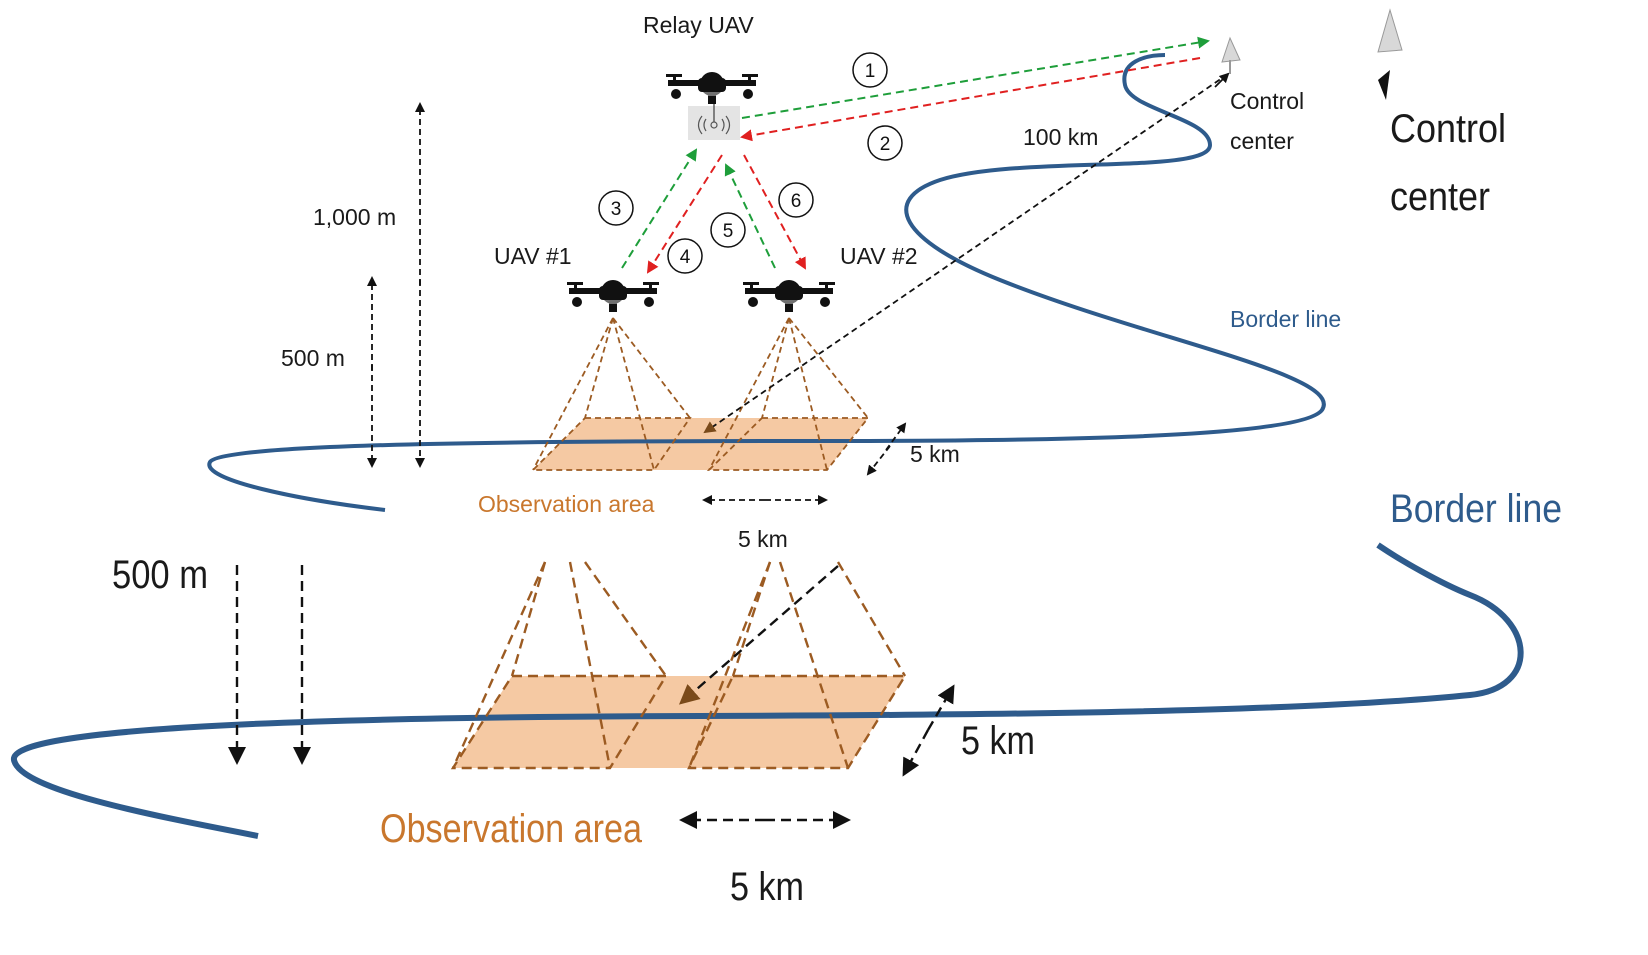 The image size is (1648, 955). I want to click on step-4-label: 4, so click(685, 257).